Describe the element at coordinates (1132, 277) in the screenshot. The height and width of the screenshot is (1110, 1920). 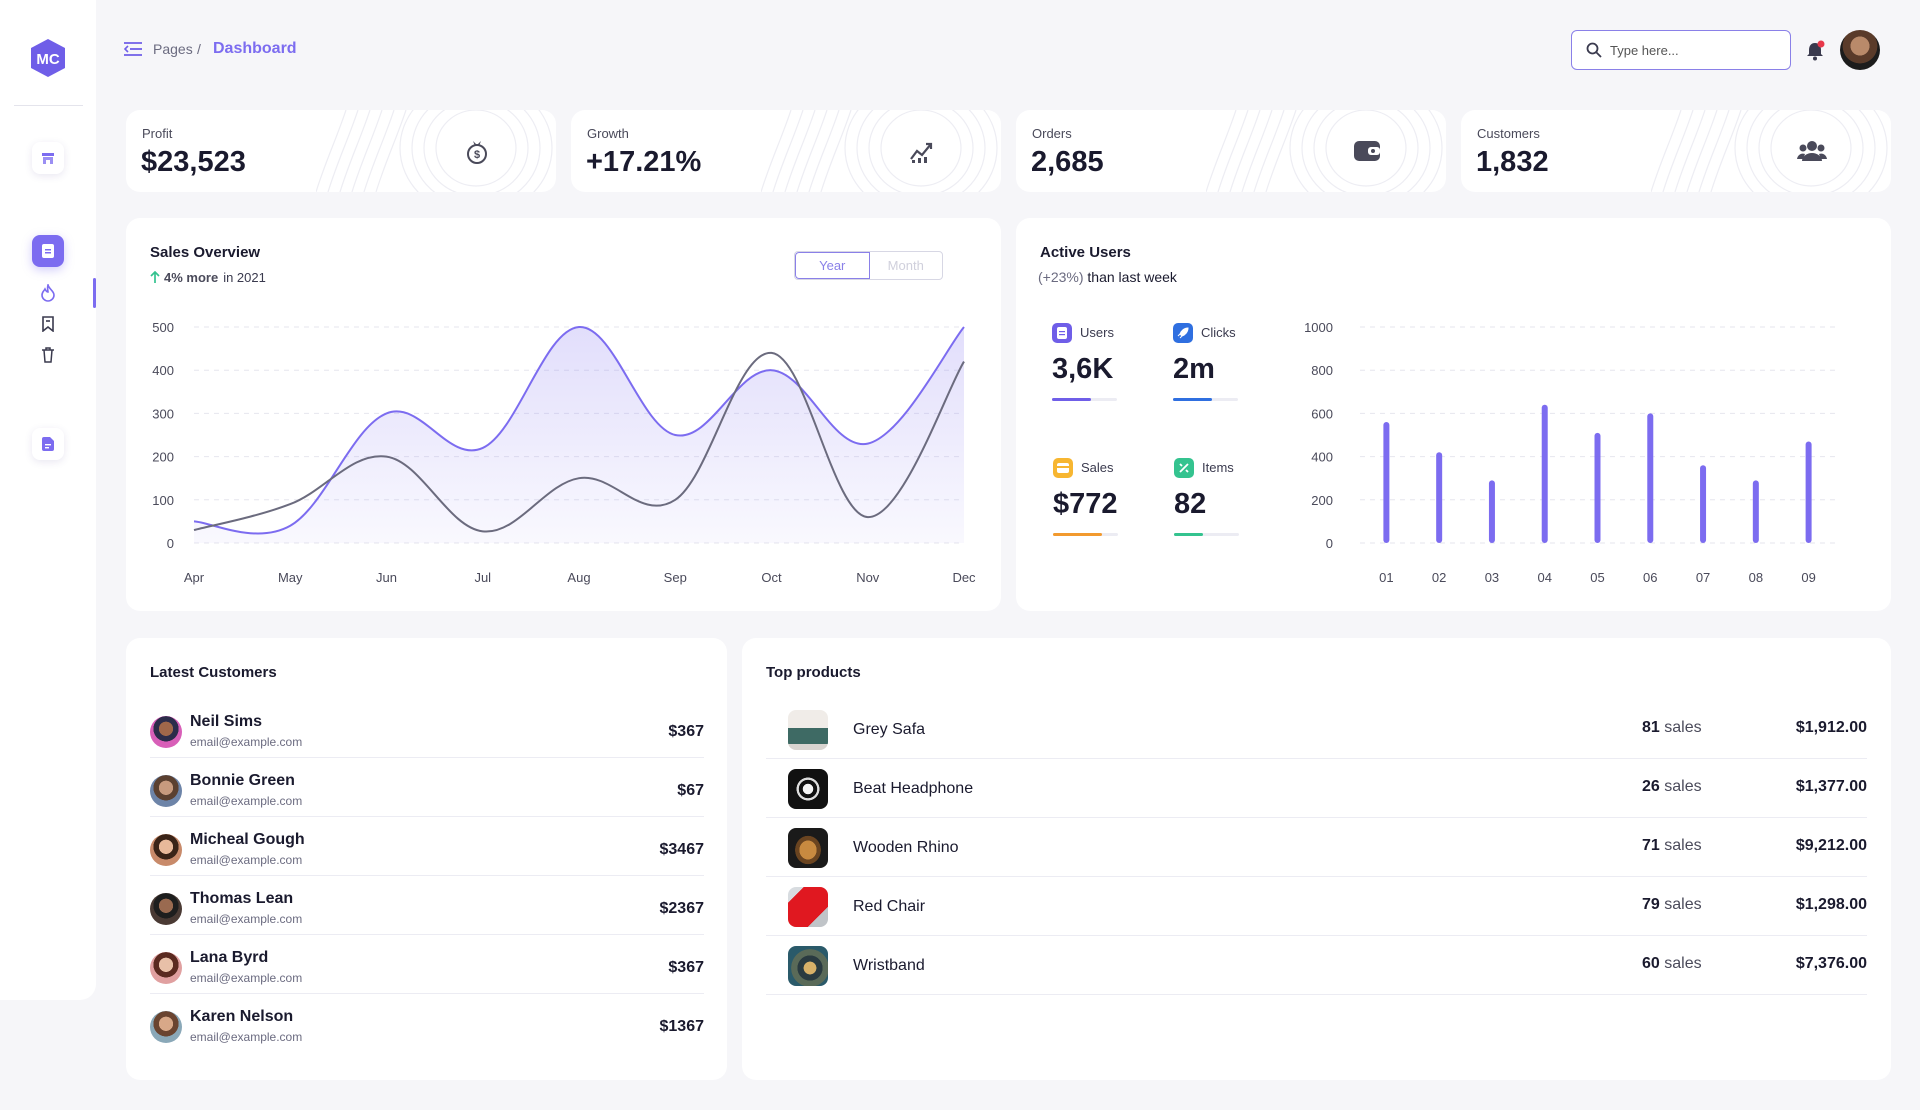
I see `active-users-delta-suffix: than last week` at that location.